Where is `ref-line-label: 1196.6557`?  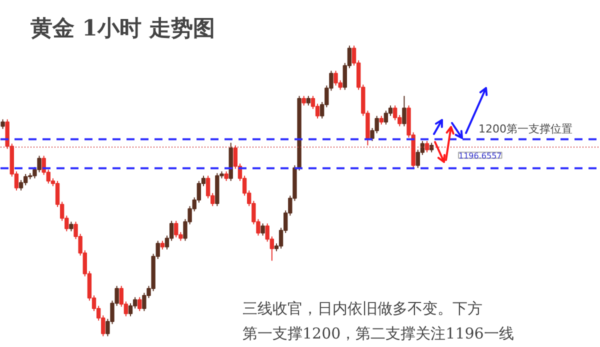 ref-line-label: 1196.6557 is located at coordinates (480, 155).